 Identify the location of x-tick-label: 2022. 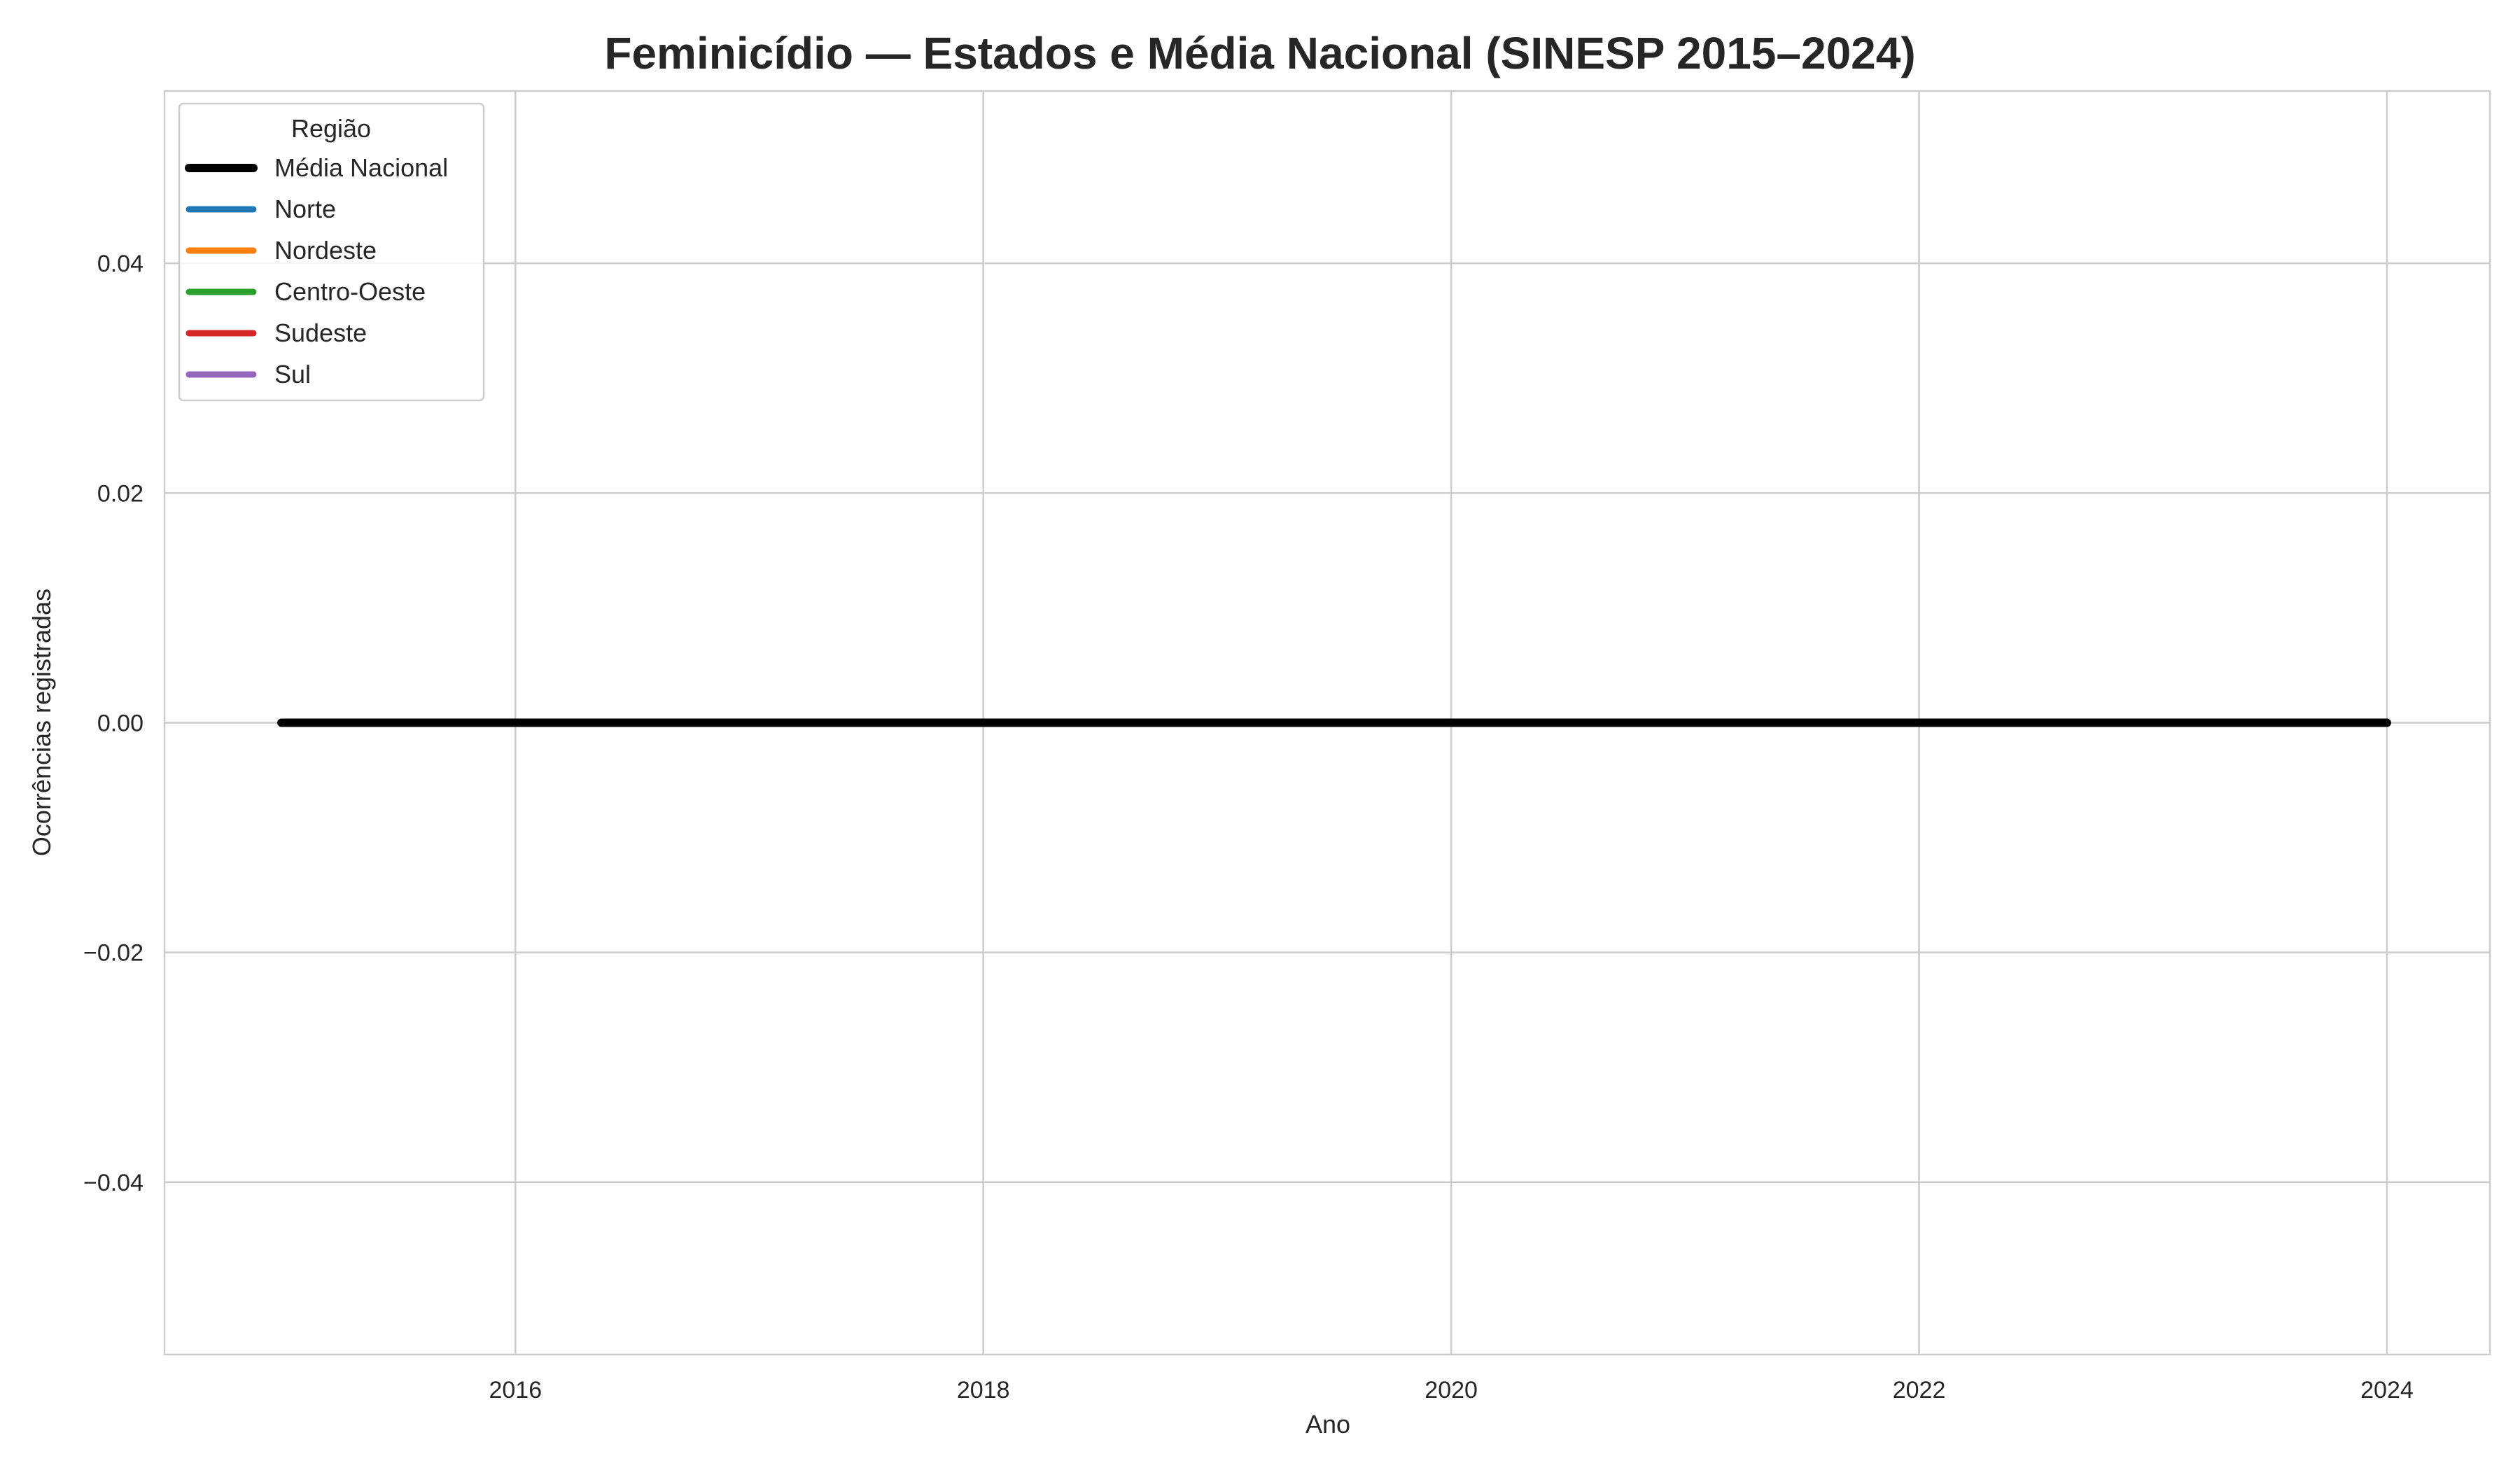
(1919, 1390).